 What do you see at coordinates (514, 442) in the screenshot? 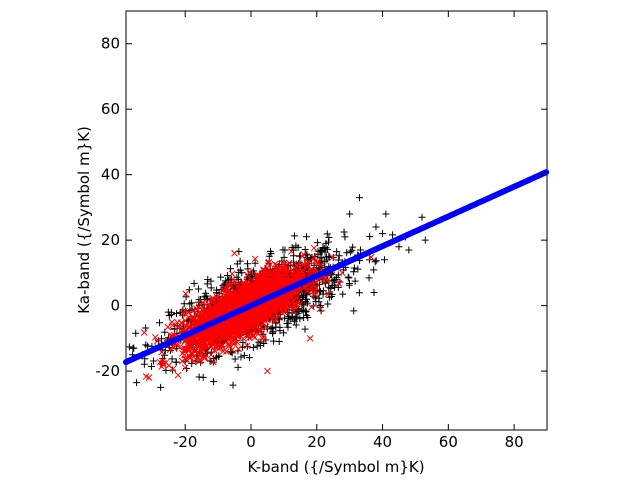
I see `x-tick-label: 80` at bounding box center [514, 442].